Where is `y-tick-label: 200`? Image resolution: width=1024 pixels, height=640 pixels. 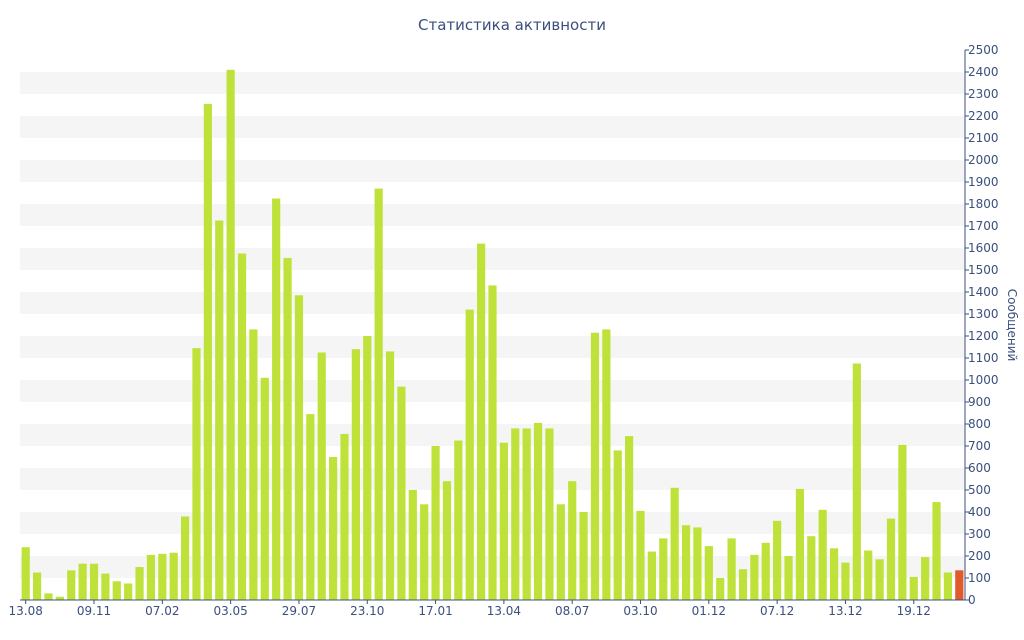 y-tick-label: 200 is located at coordinates (979, 556).